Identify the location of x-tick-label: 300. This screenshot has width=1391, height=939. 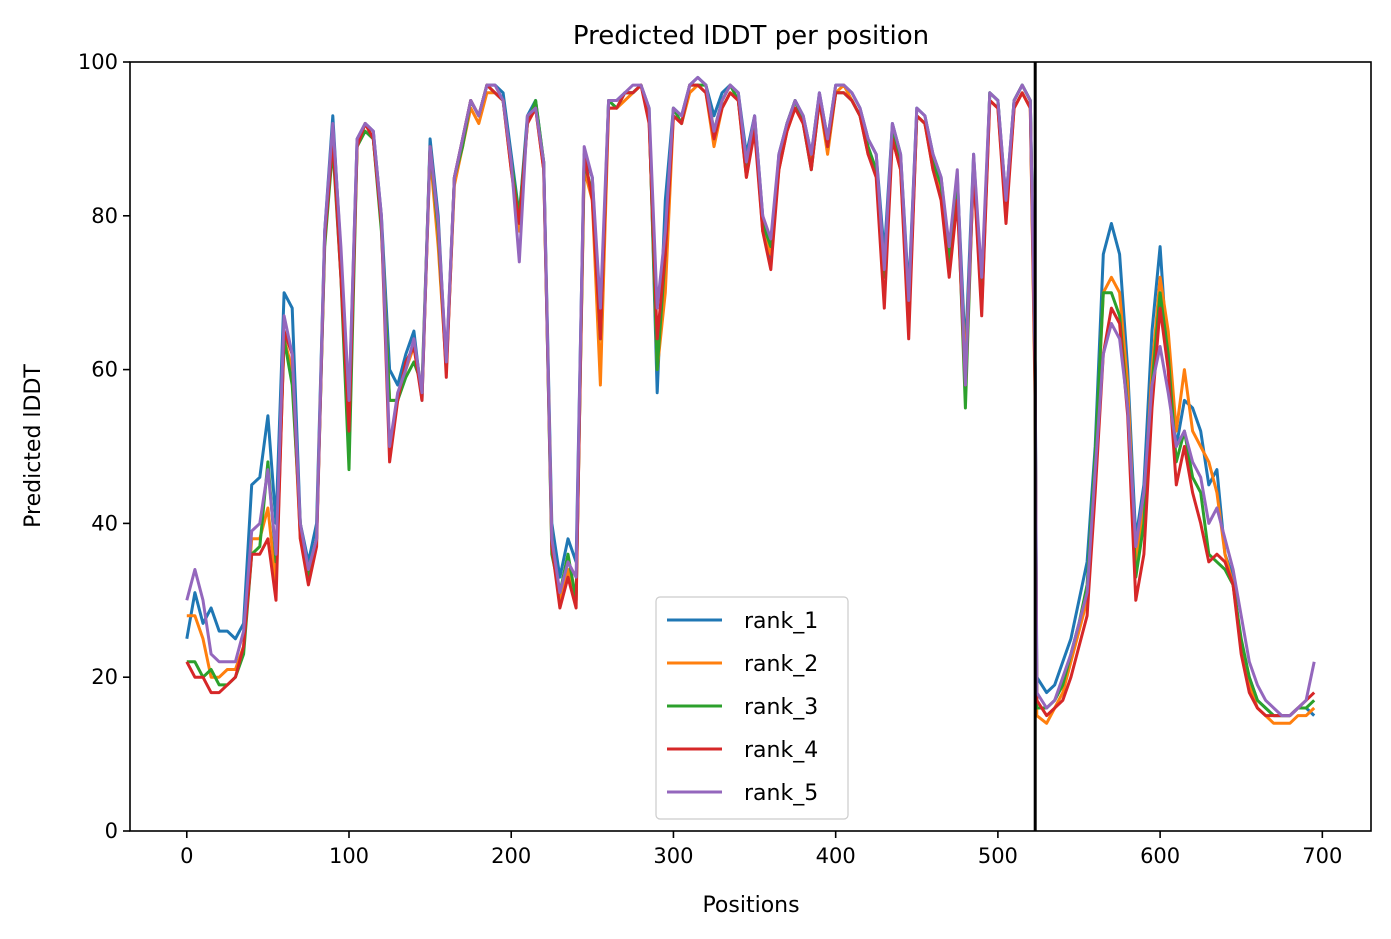
(673, 856).